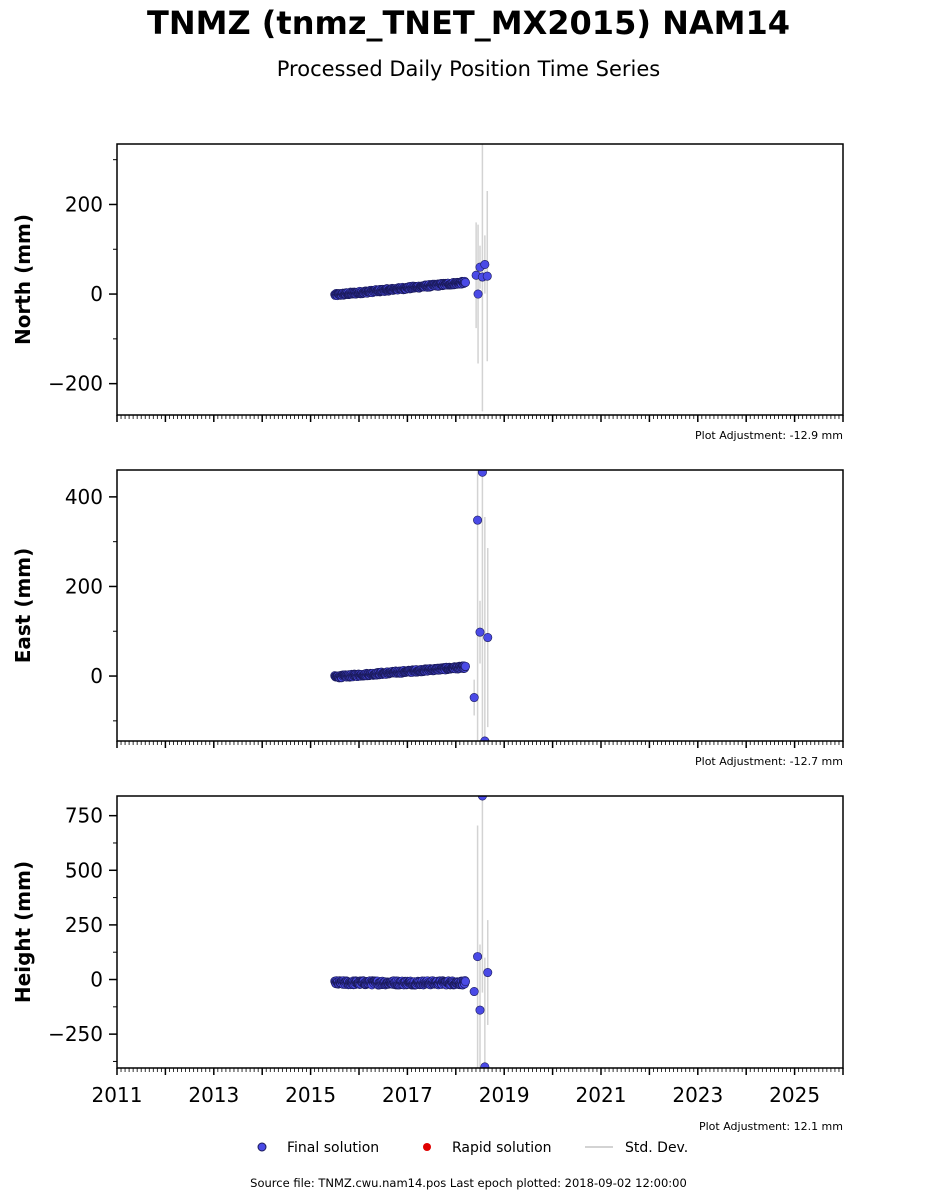 Image resolution: width=937 pixels, height=1200 pixels. Describe the element at coordinates (502, 1148) in the screenshot. I see `legend-rapid-label: Rapid solution` at that location.